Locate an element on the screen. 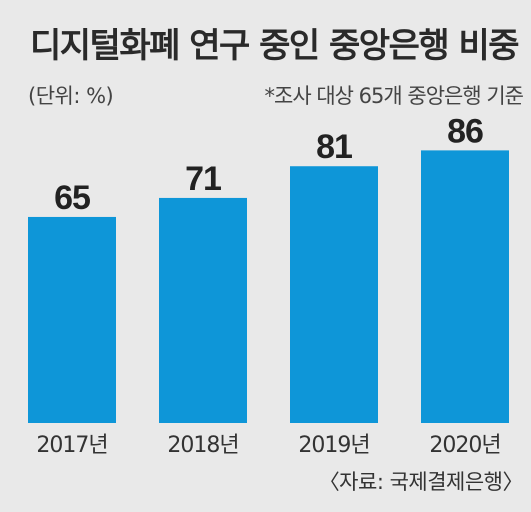 This screenshot has width=531, height=512. value-label: 71 is located at coordinates (203, 179).